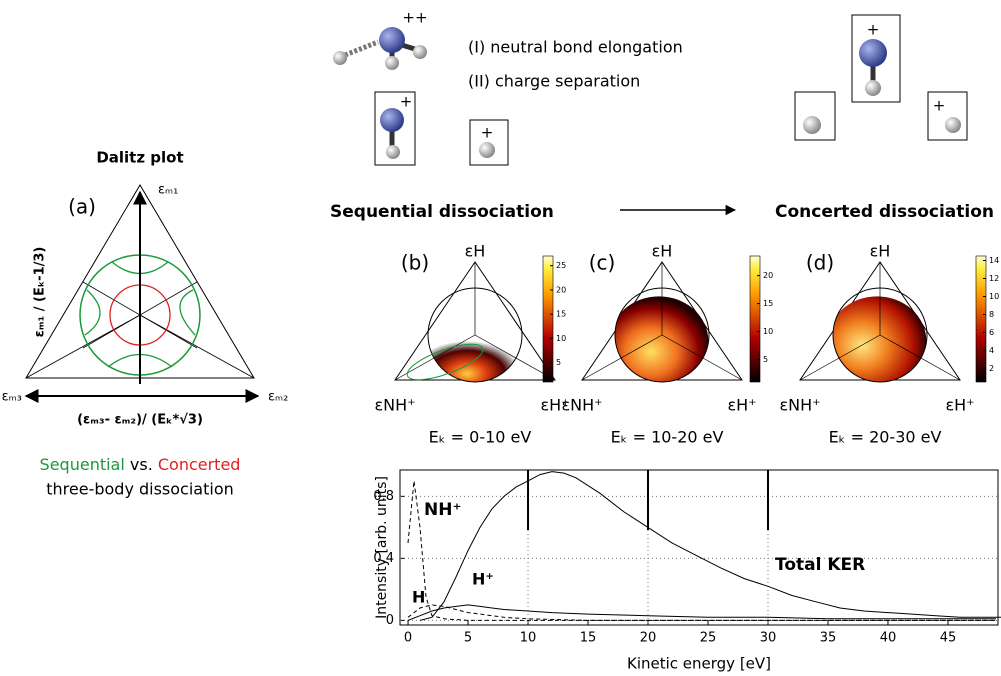 This screenshot has width=1001, height=676. Describe the element at coordinates (468, 638) in the screenshot. I see `x-tick-label: 5` at that location.